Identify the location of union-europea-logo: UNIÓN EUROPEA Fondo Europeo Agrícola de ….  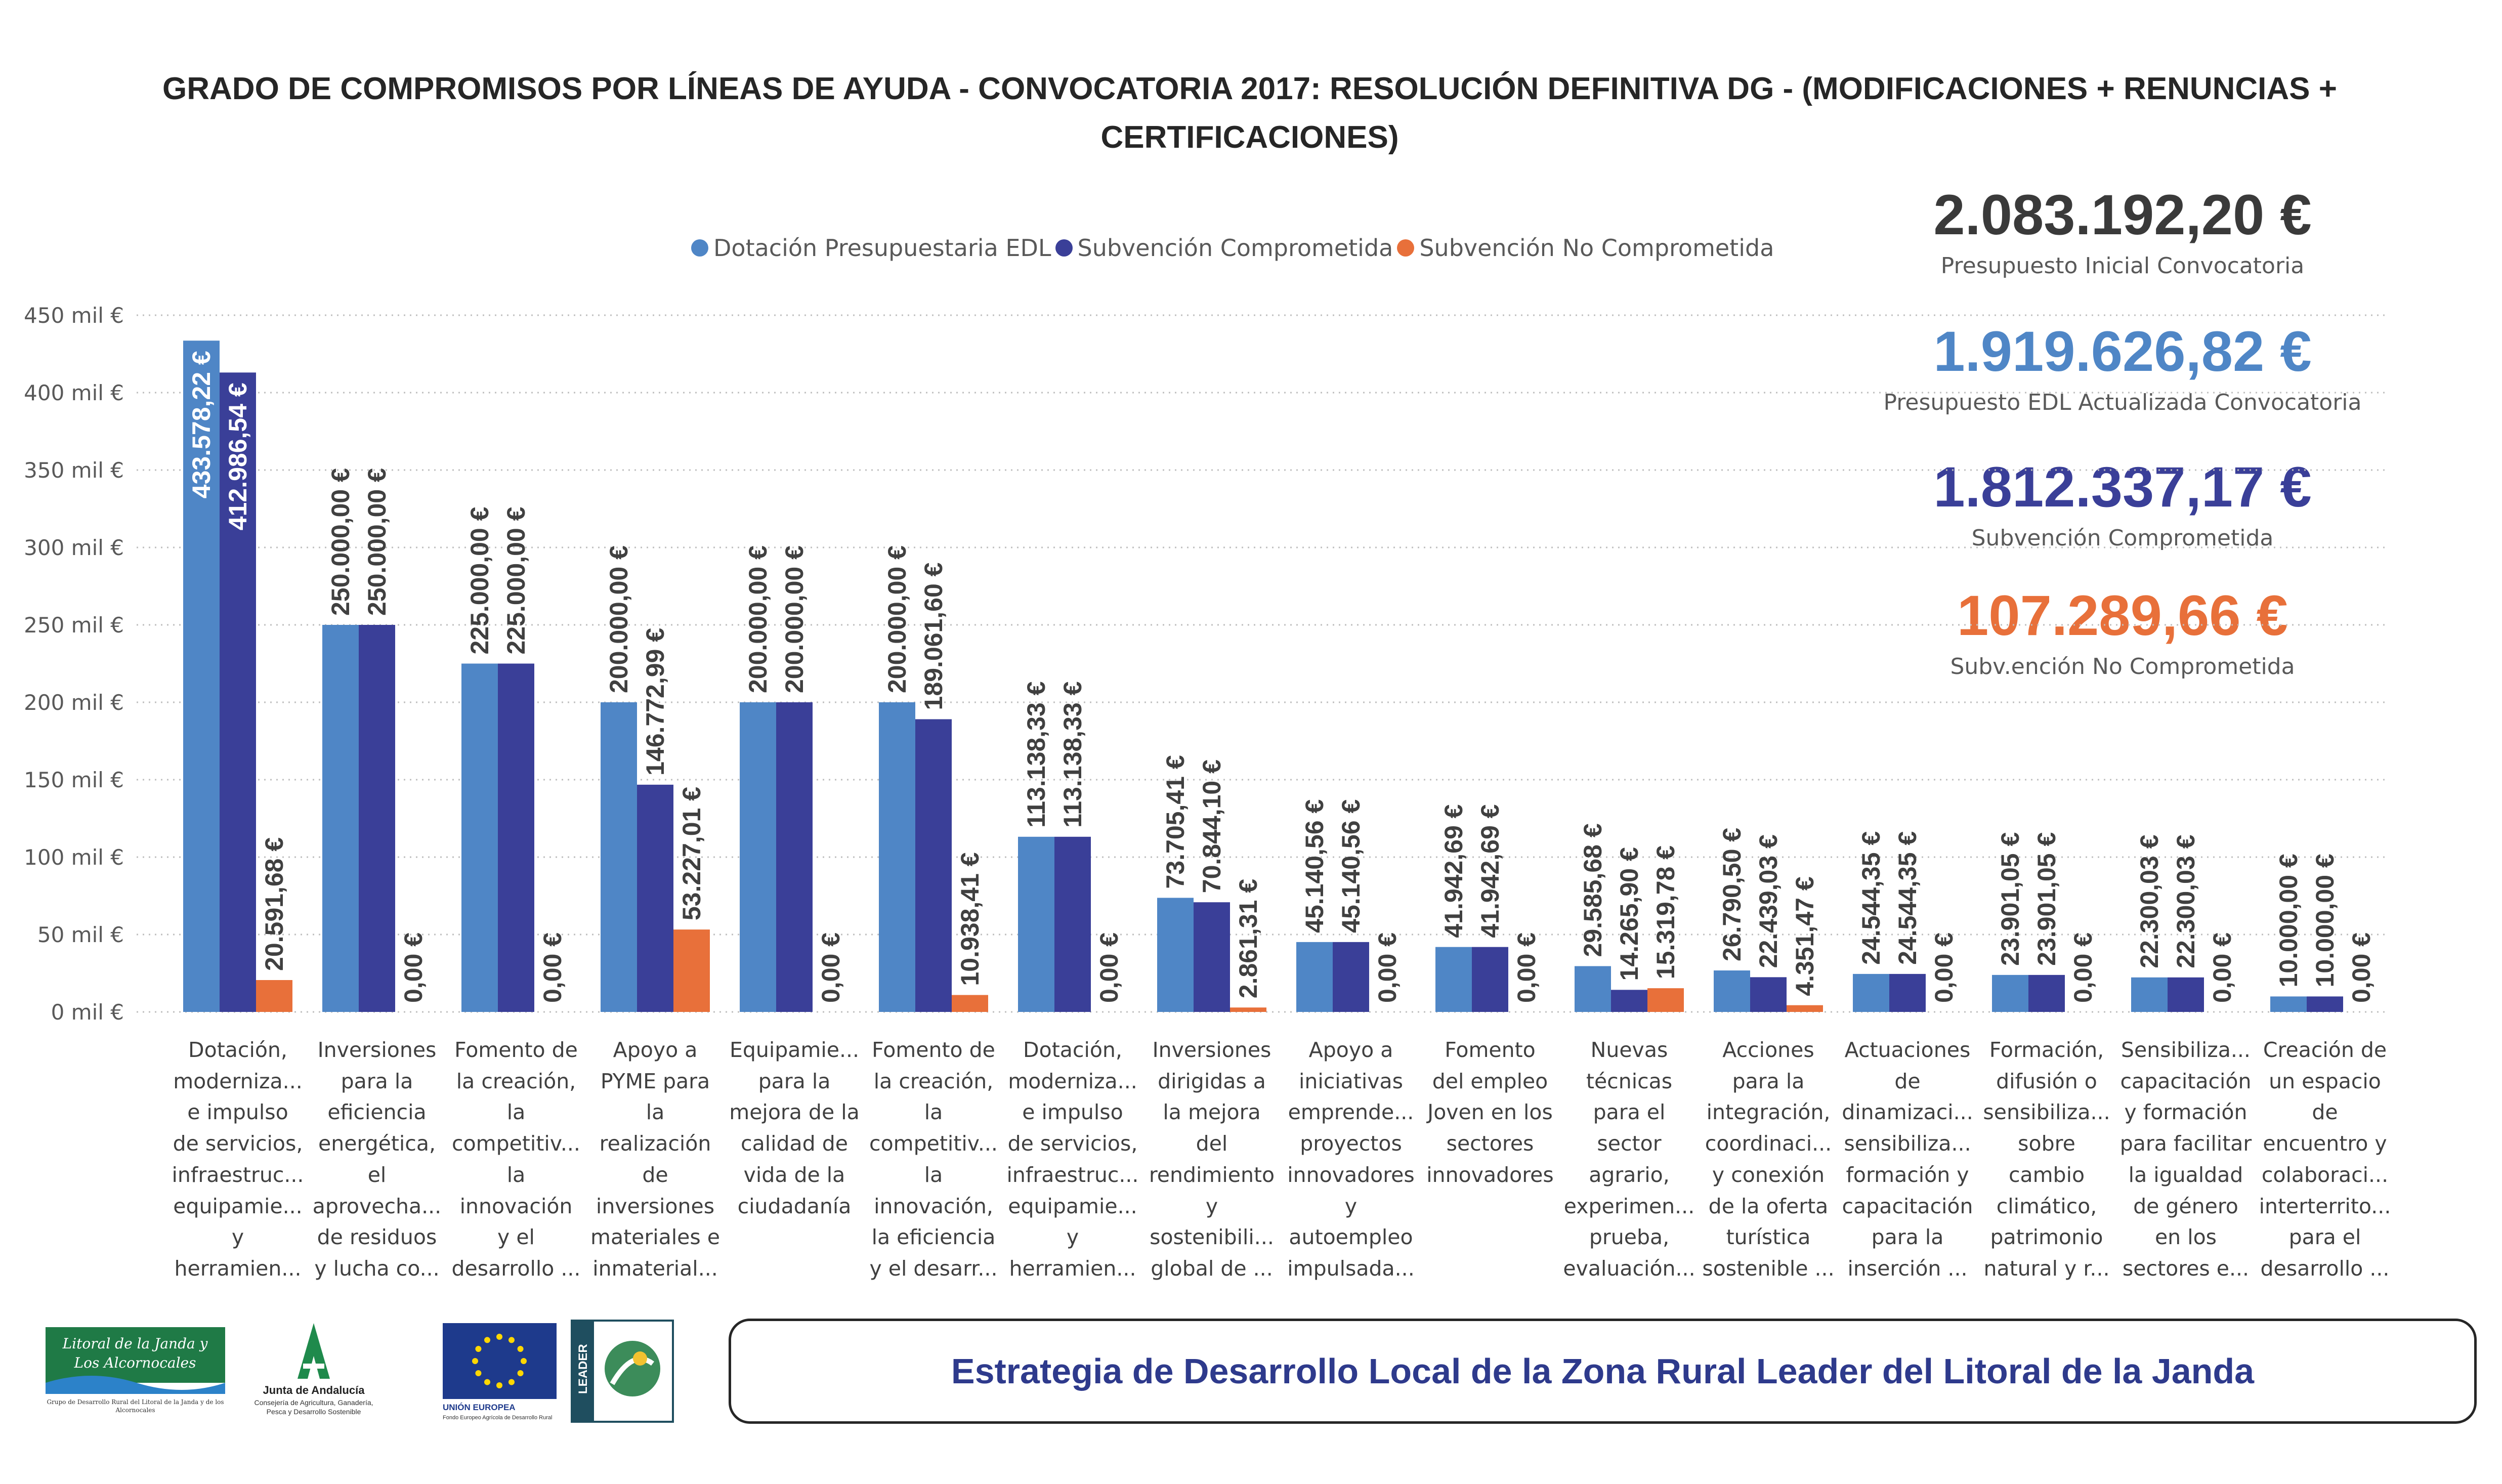
(500, 1372).